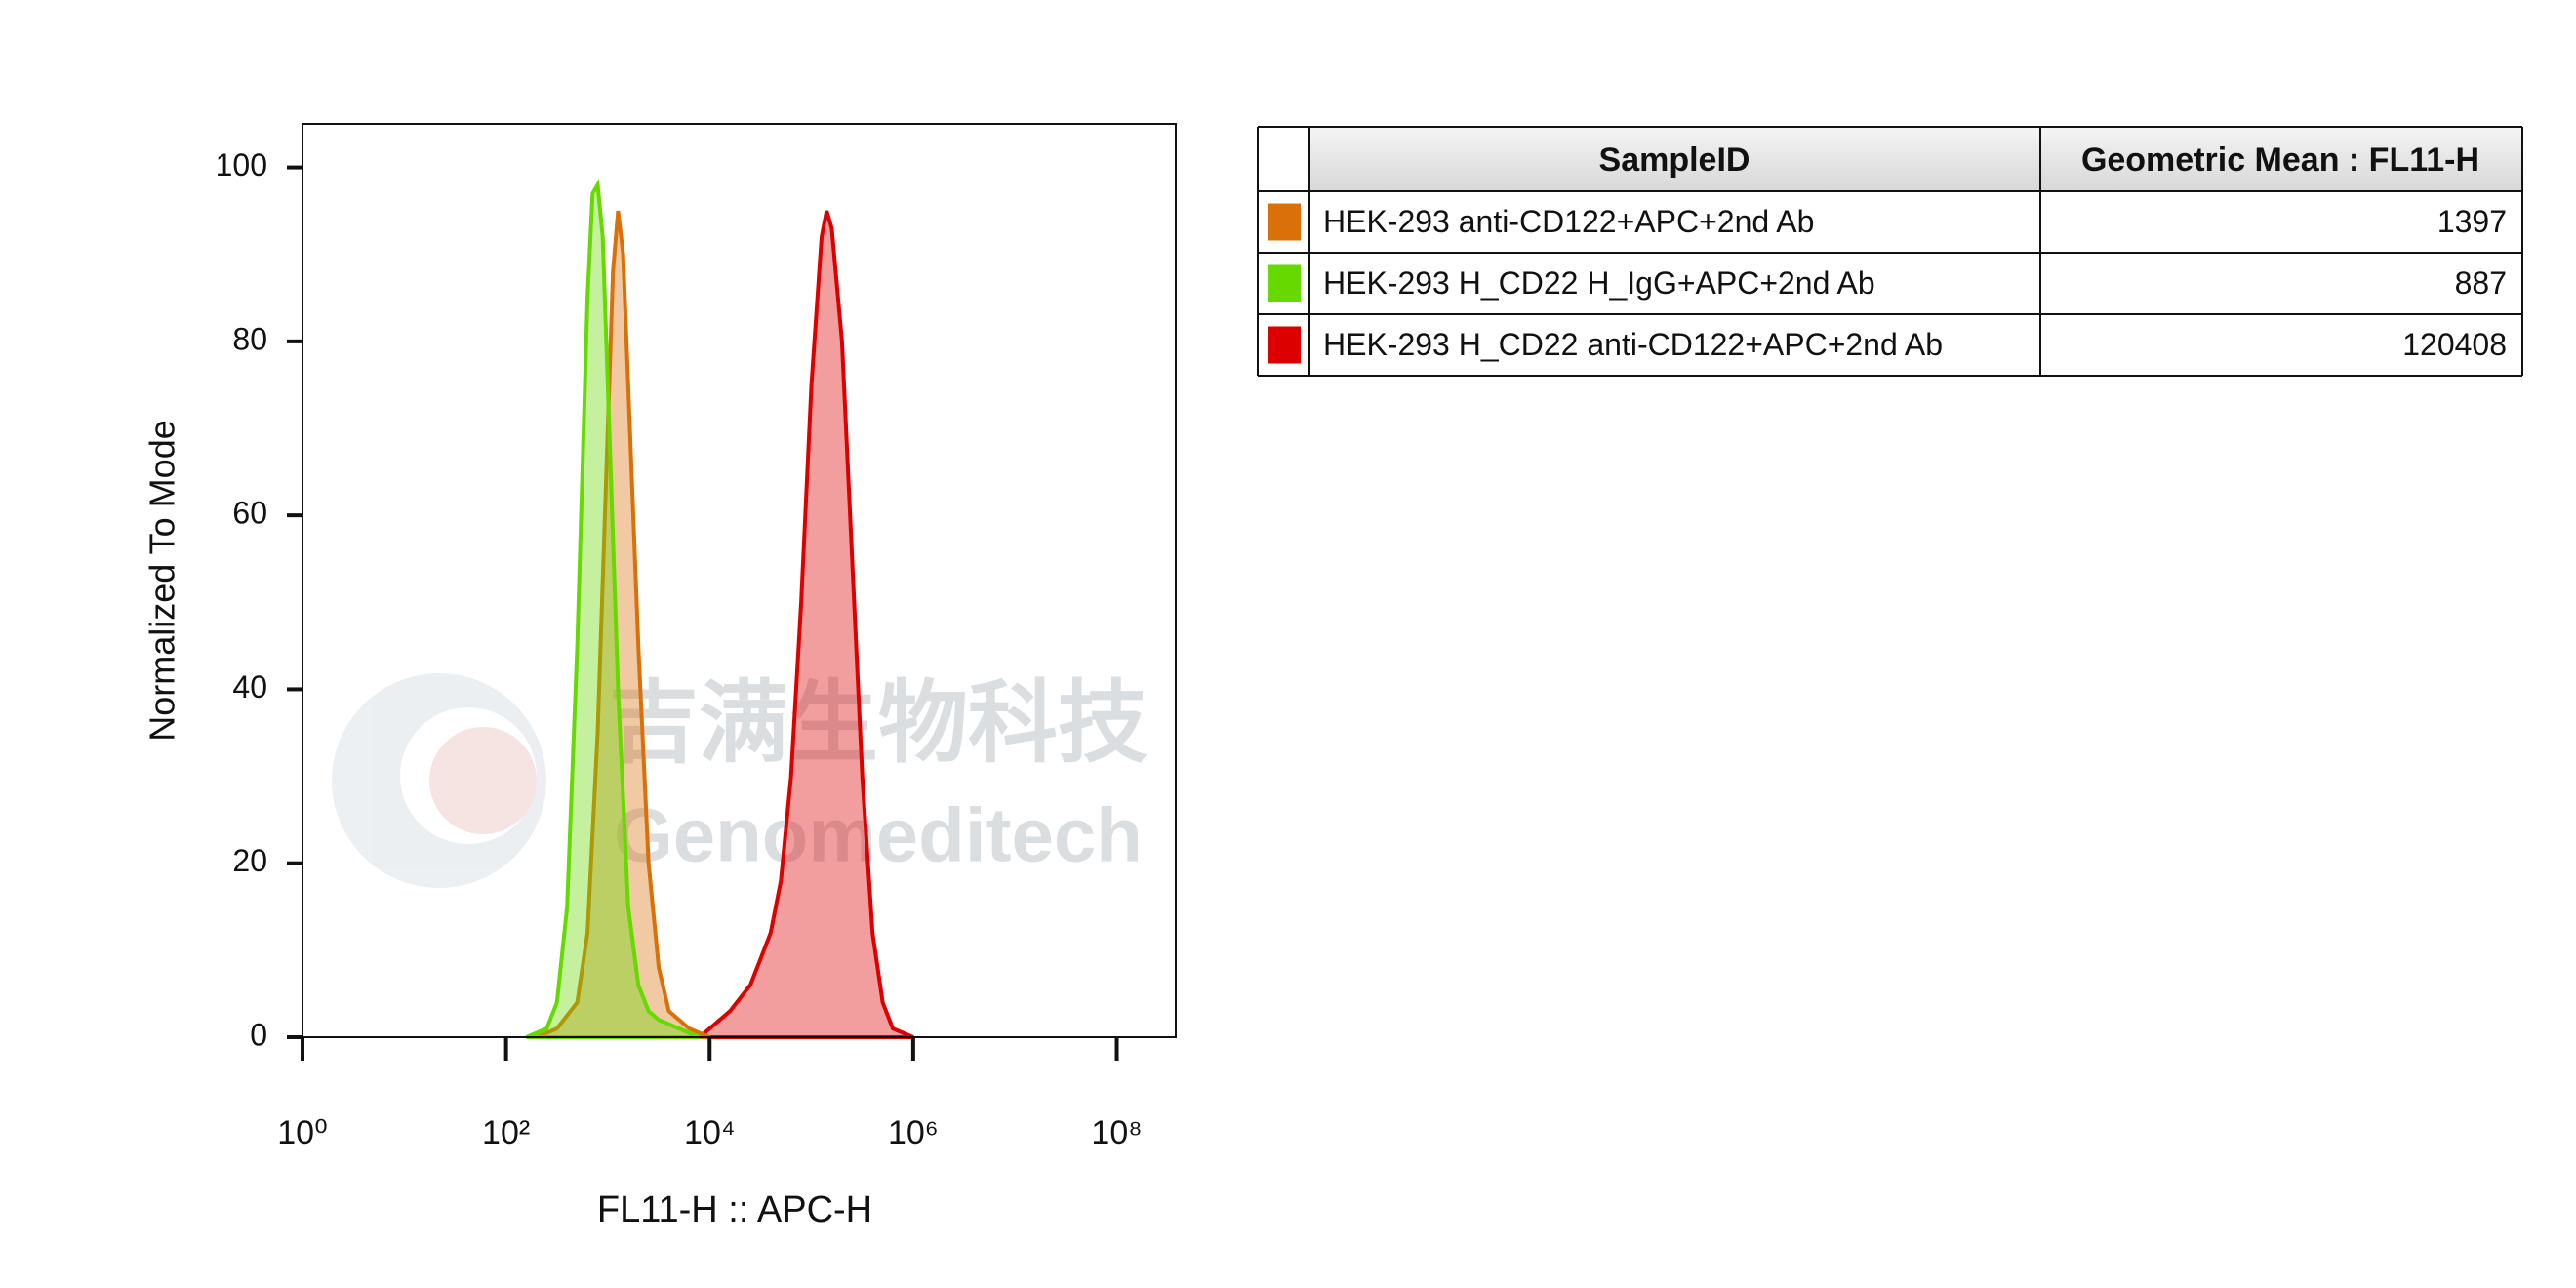 The image size is (2576, 1288). I want to click on table-header-bg, so click(1915, 159).